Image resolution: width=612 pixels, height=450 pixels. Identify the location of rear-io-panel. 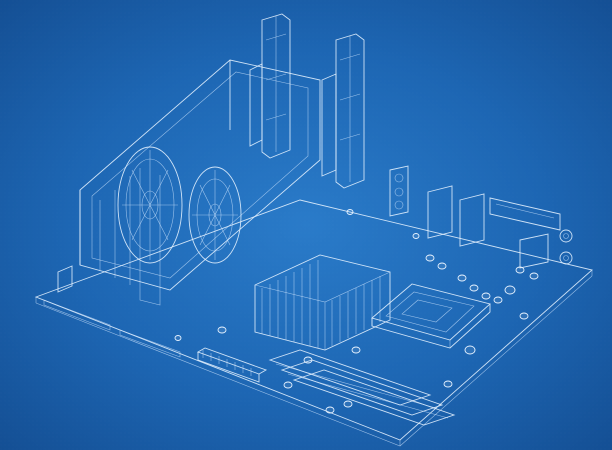
(481, 217).